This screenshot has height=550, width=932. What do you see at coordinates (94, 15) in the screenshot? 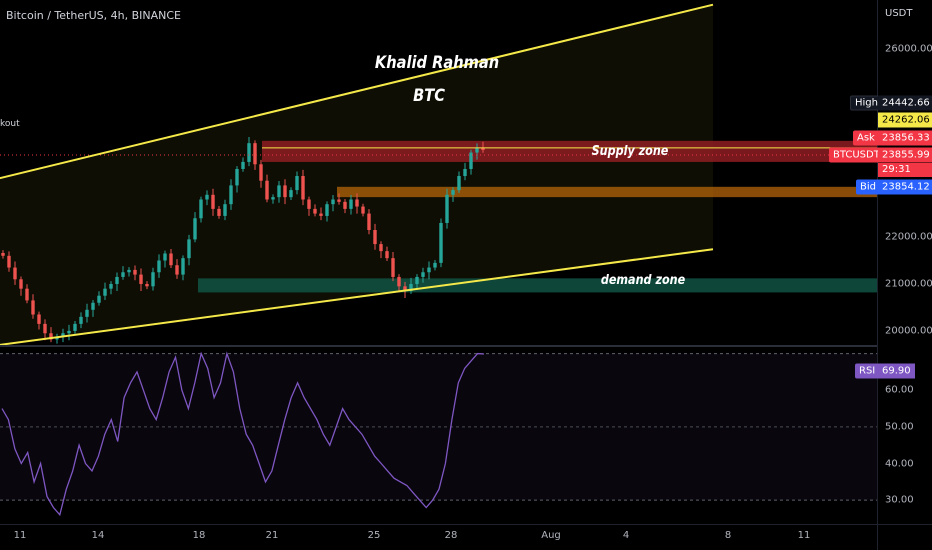
I see `symbol-title: Bitcoin / TetherUS, 4h, BINANCE` at bounding box center [94, 15].